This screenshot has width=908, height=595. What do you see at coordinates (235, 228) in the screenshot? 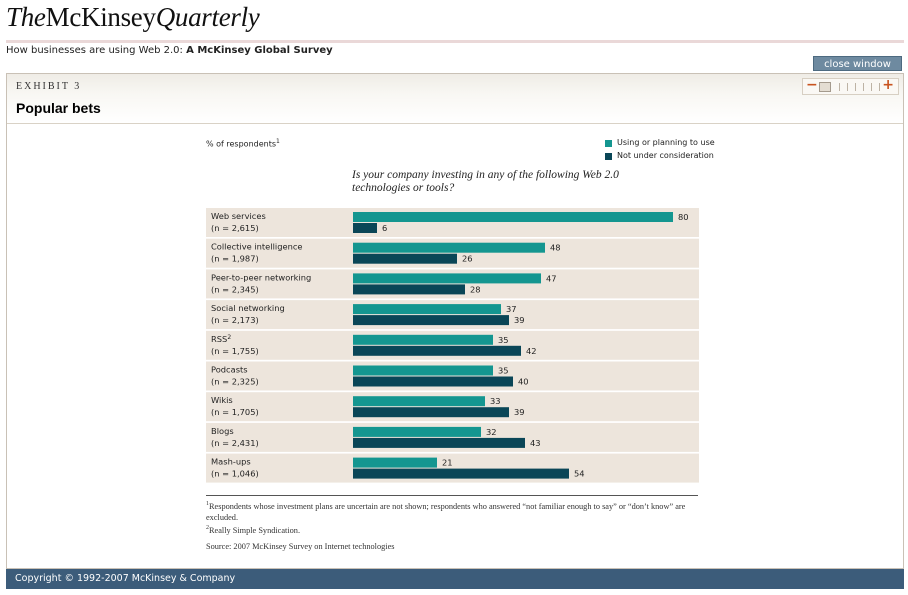
I see `category-n-label: (n = 2,615)` at bounding box center [235, 228].